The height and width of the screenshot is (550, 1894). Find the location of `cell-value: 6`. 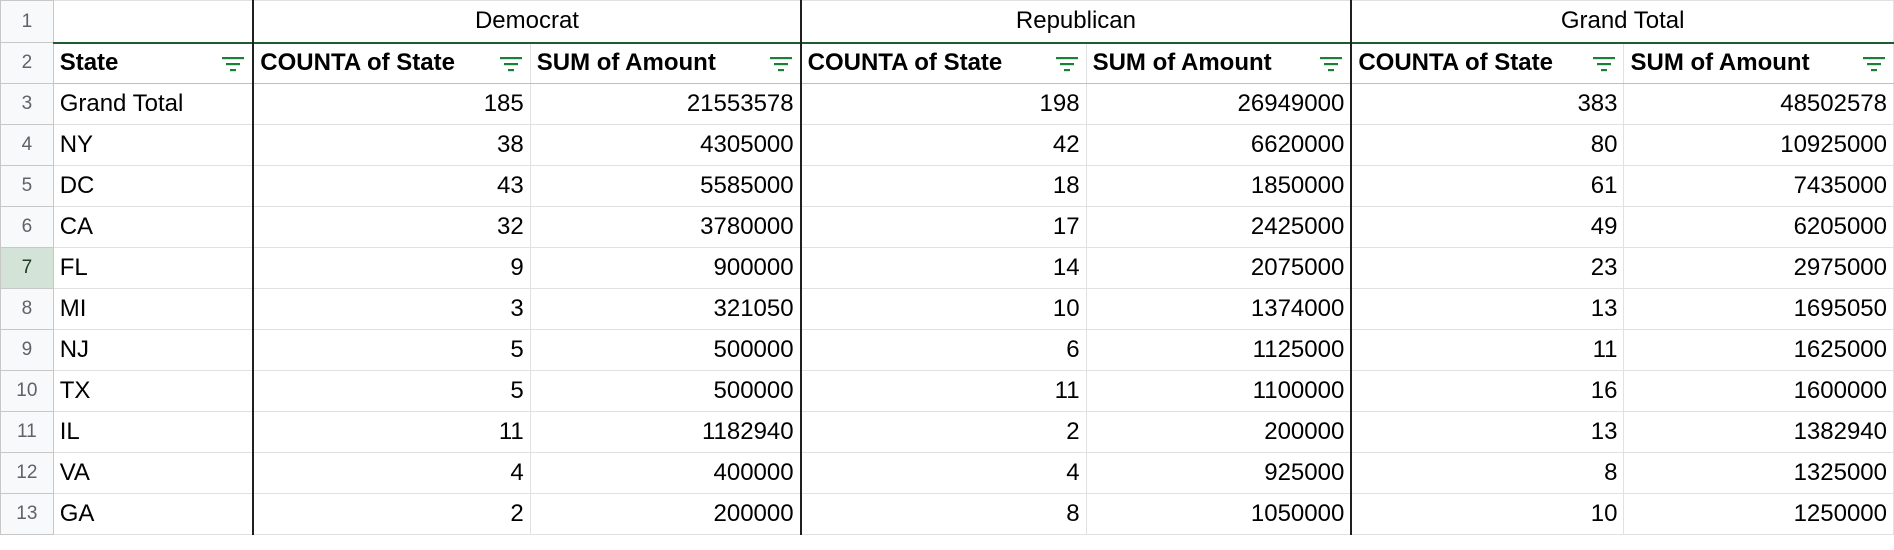

cell-value: 6 is located at coordinates (943, 350).